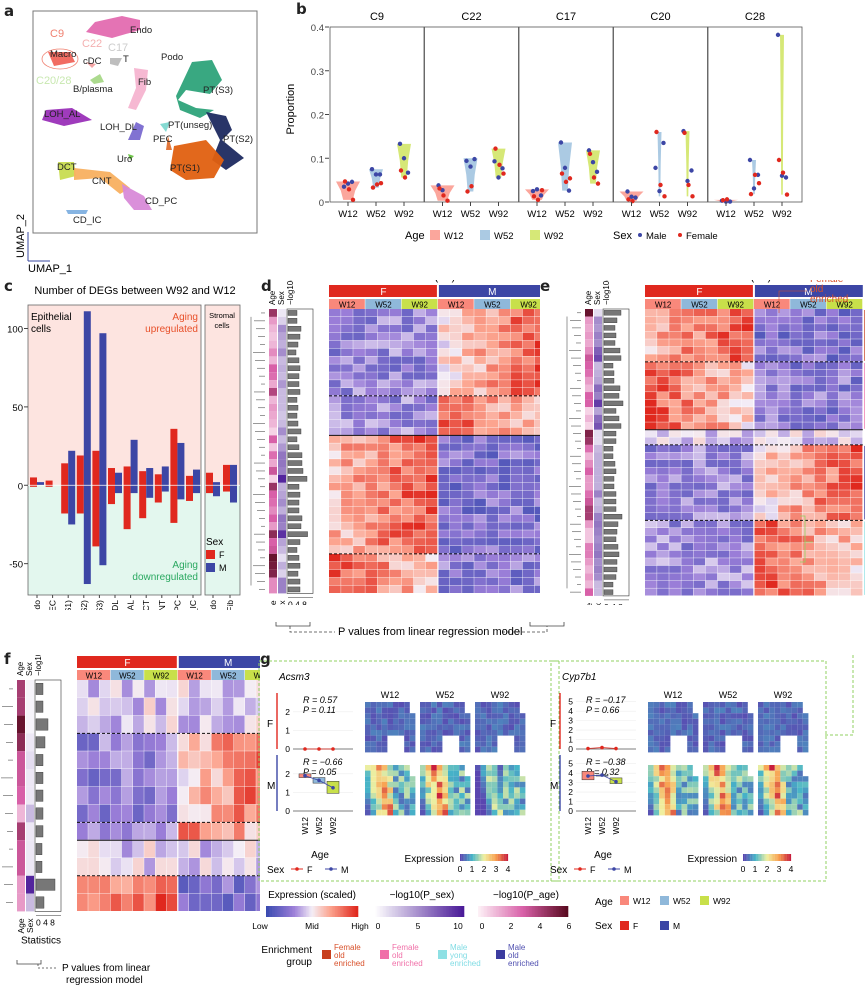 Image resolution: width=865 pixels, height=987 pixels. Describe the element at coordinates (150, 477) in the screenshot. I see `c-bar-m-up` at that location.